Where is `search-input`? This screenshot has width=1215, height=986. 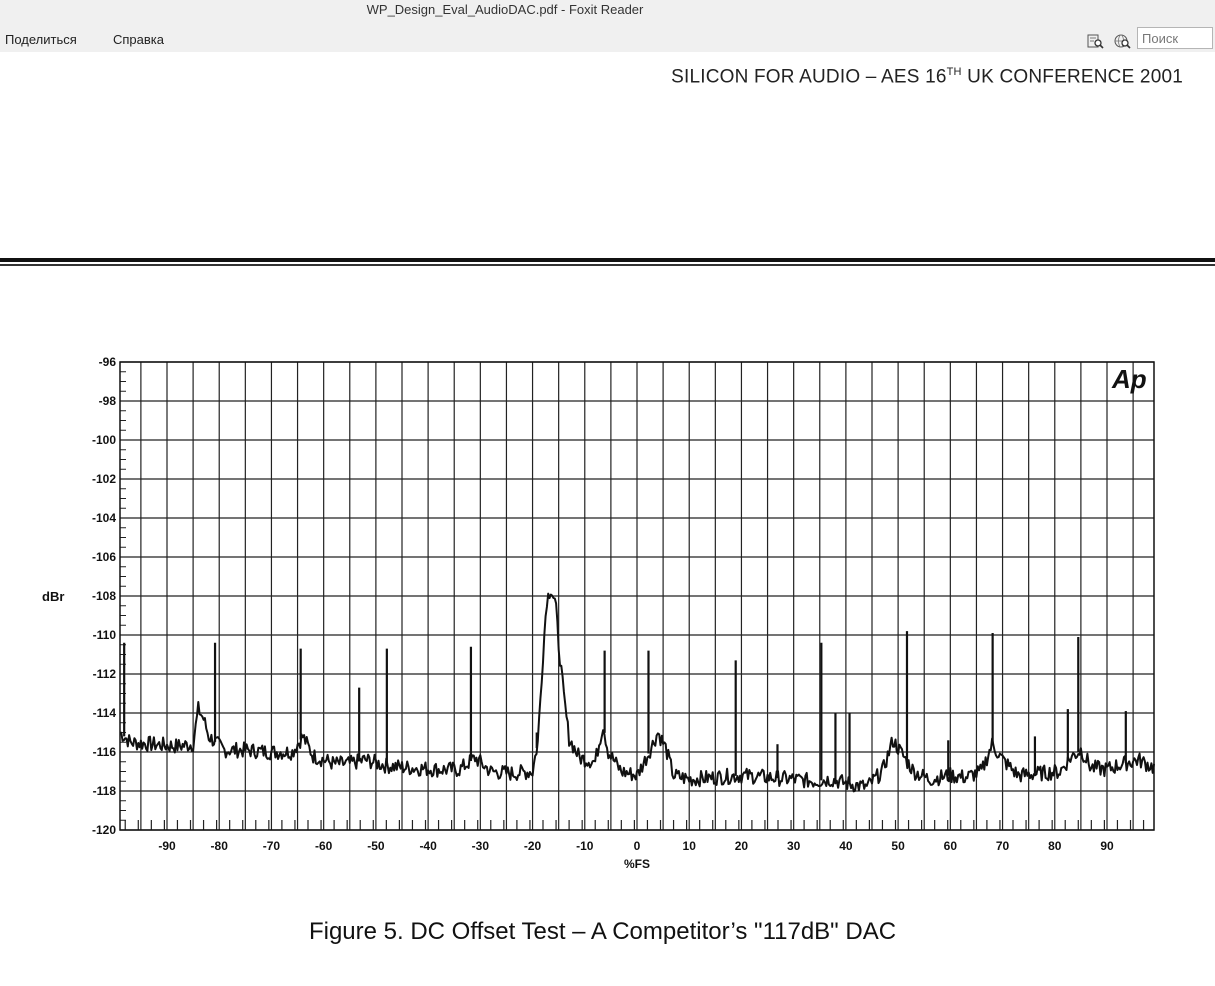
search-input is located at coordinates (1175, 38).